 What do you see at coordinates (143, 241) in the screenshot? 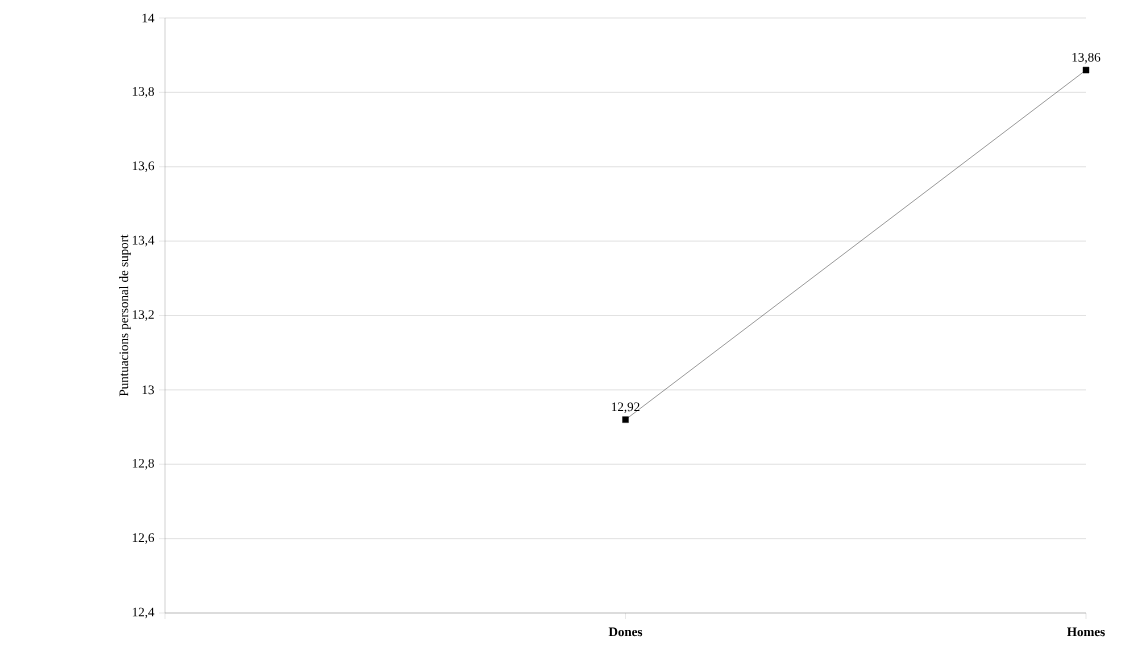
I see `y-tick-label: 13,4` at bounding box center [143, 241].